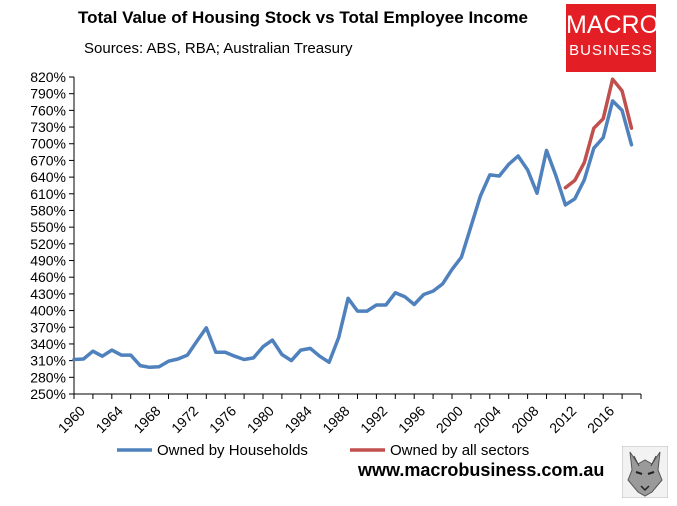 The height and width of the screenshot is (506, 677). Describe the element at coordinates (611, 50) in the screenshot. I see `logo-line-2: BUSINESS` at that location.